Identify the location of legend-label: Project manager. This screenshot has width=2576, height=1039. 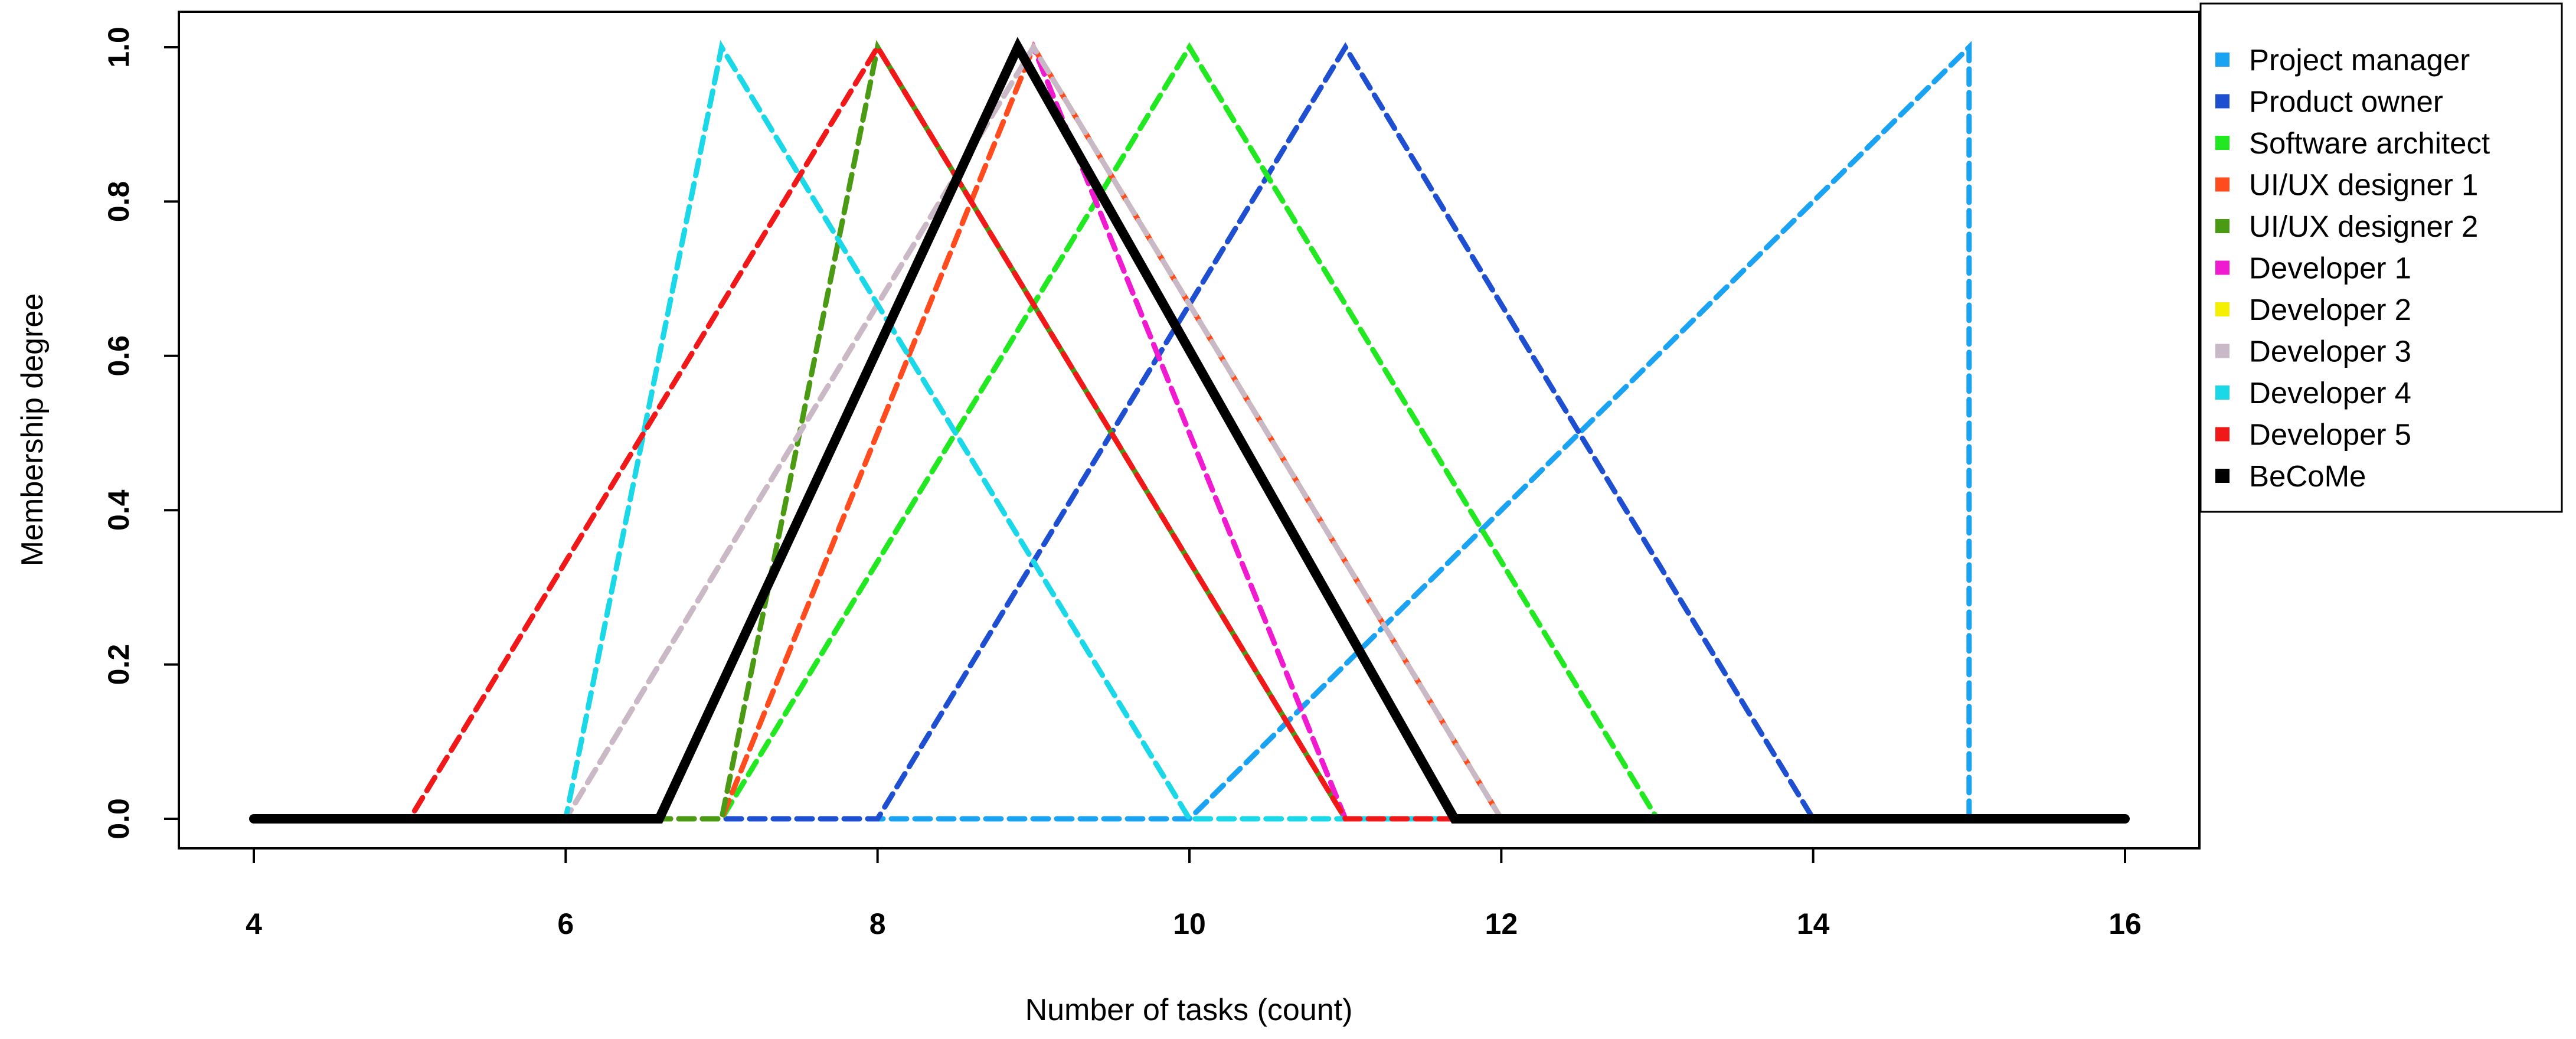
(2359, 60).